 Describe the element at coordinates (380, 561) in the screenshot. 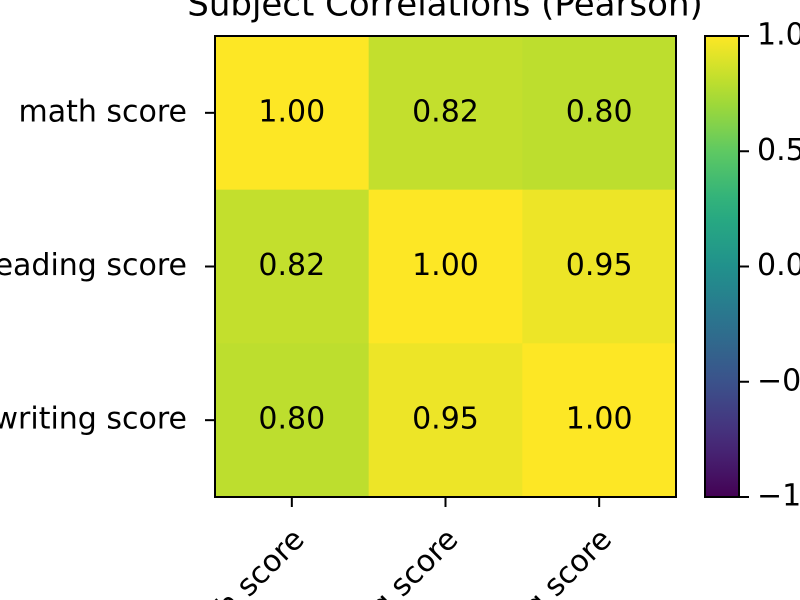

I see `x-tick-label: reading score` at that location.